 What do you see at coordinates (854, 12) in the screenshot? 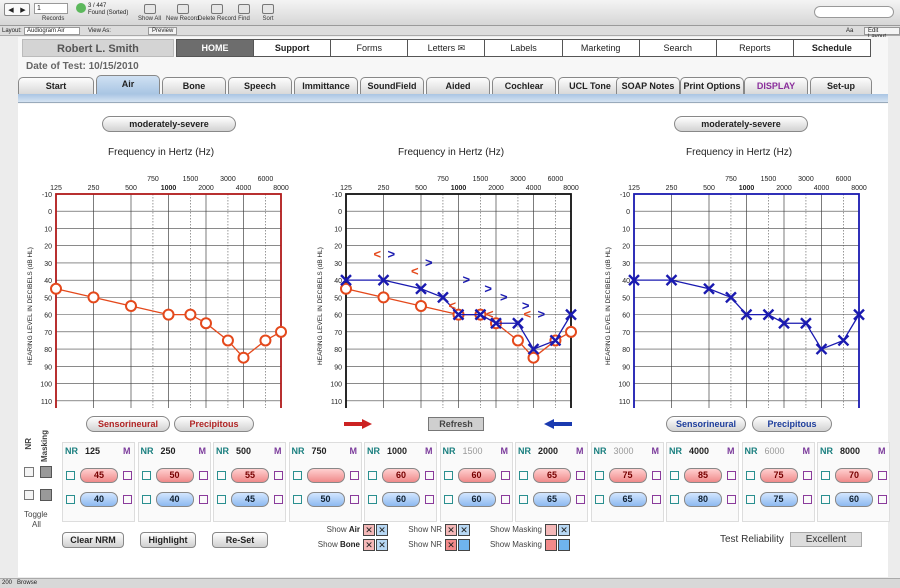
I see `search-input` at bounding box center [854, 12].